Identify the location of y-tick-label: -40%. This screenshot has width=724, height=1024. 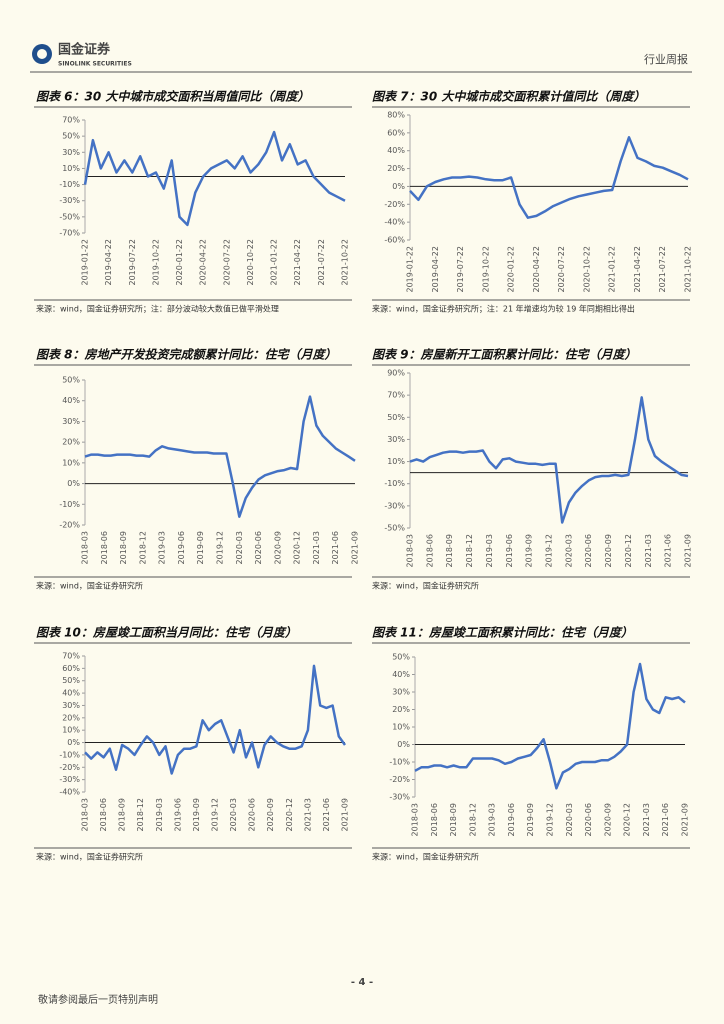
(69, 792).